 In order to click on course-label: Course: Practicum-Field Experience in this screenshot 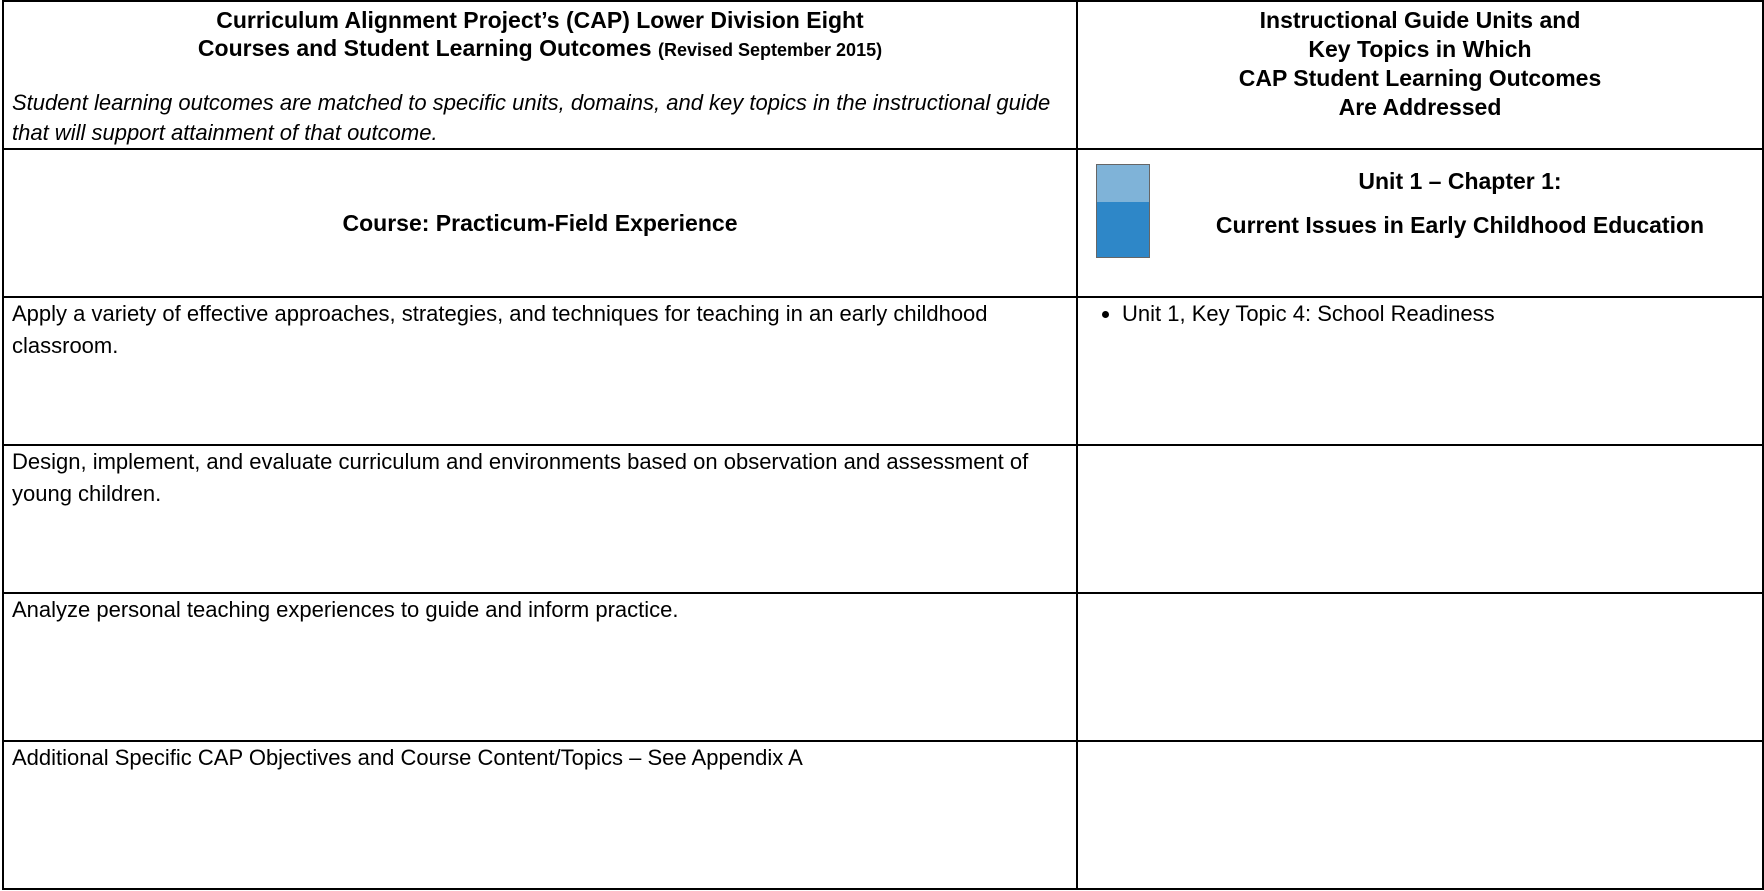, I will do `click(540, 223)`.